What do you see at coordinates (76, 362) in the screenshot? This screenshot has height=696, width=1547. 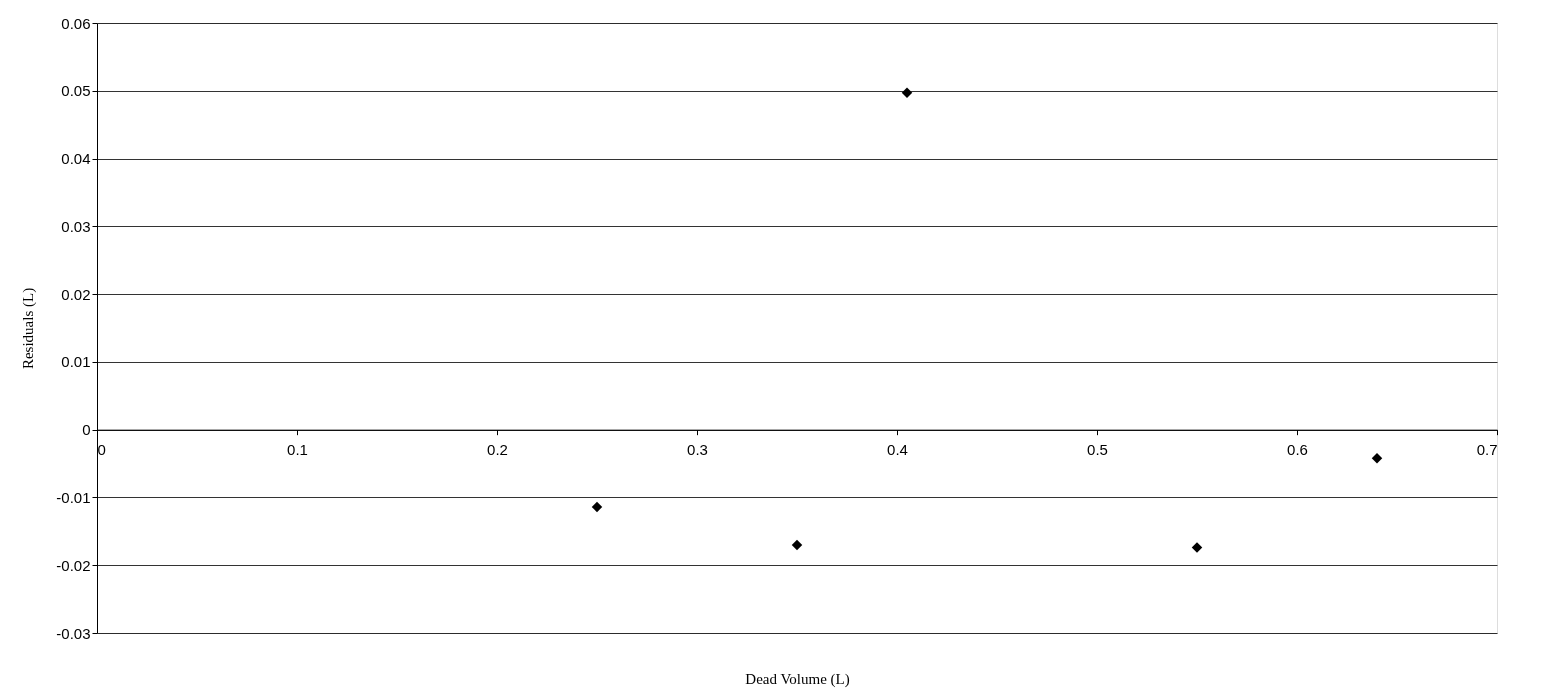 I see `y-tick-label: 0.01` at bounding box center [76, 362].